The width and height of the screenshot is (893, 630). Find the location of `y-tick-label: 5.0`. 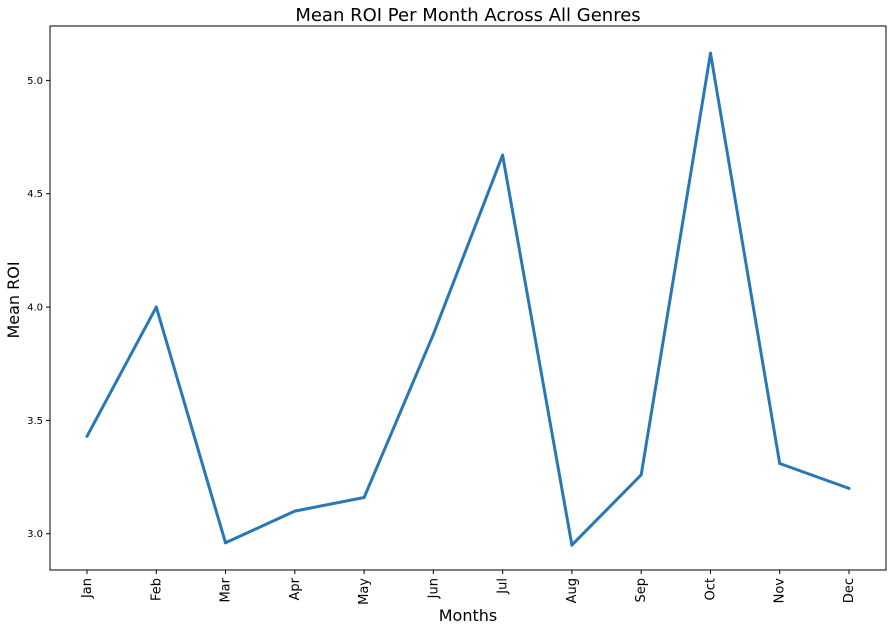

y-tick-label: 5.0 is located at coordinates (35, 81).